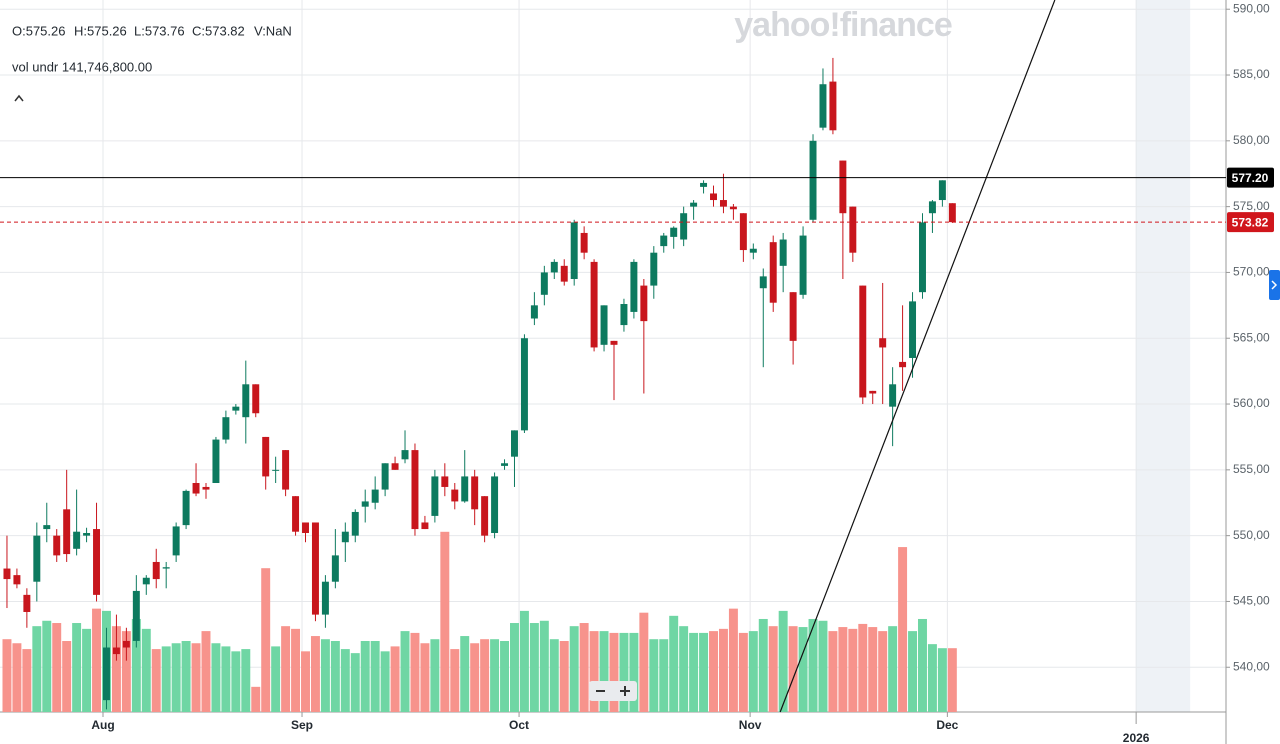 The width and height of the screenshot is (1280, 744). I want to click on ohlc-volume: V:NaN, so click(273, 30).